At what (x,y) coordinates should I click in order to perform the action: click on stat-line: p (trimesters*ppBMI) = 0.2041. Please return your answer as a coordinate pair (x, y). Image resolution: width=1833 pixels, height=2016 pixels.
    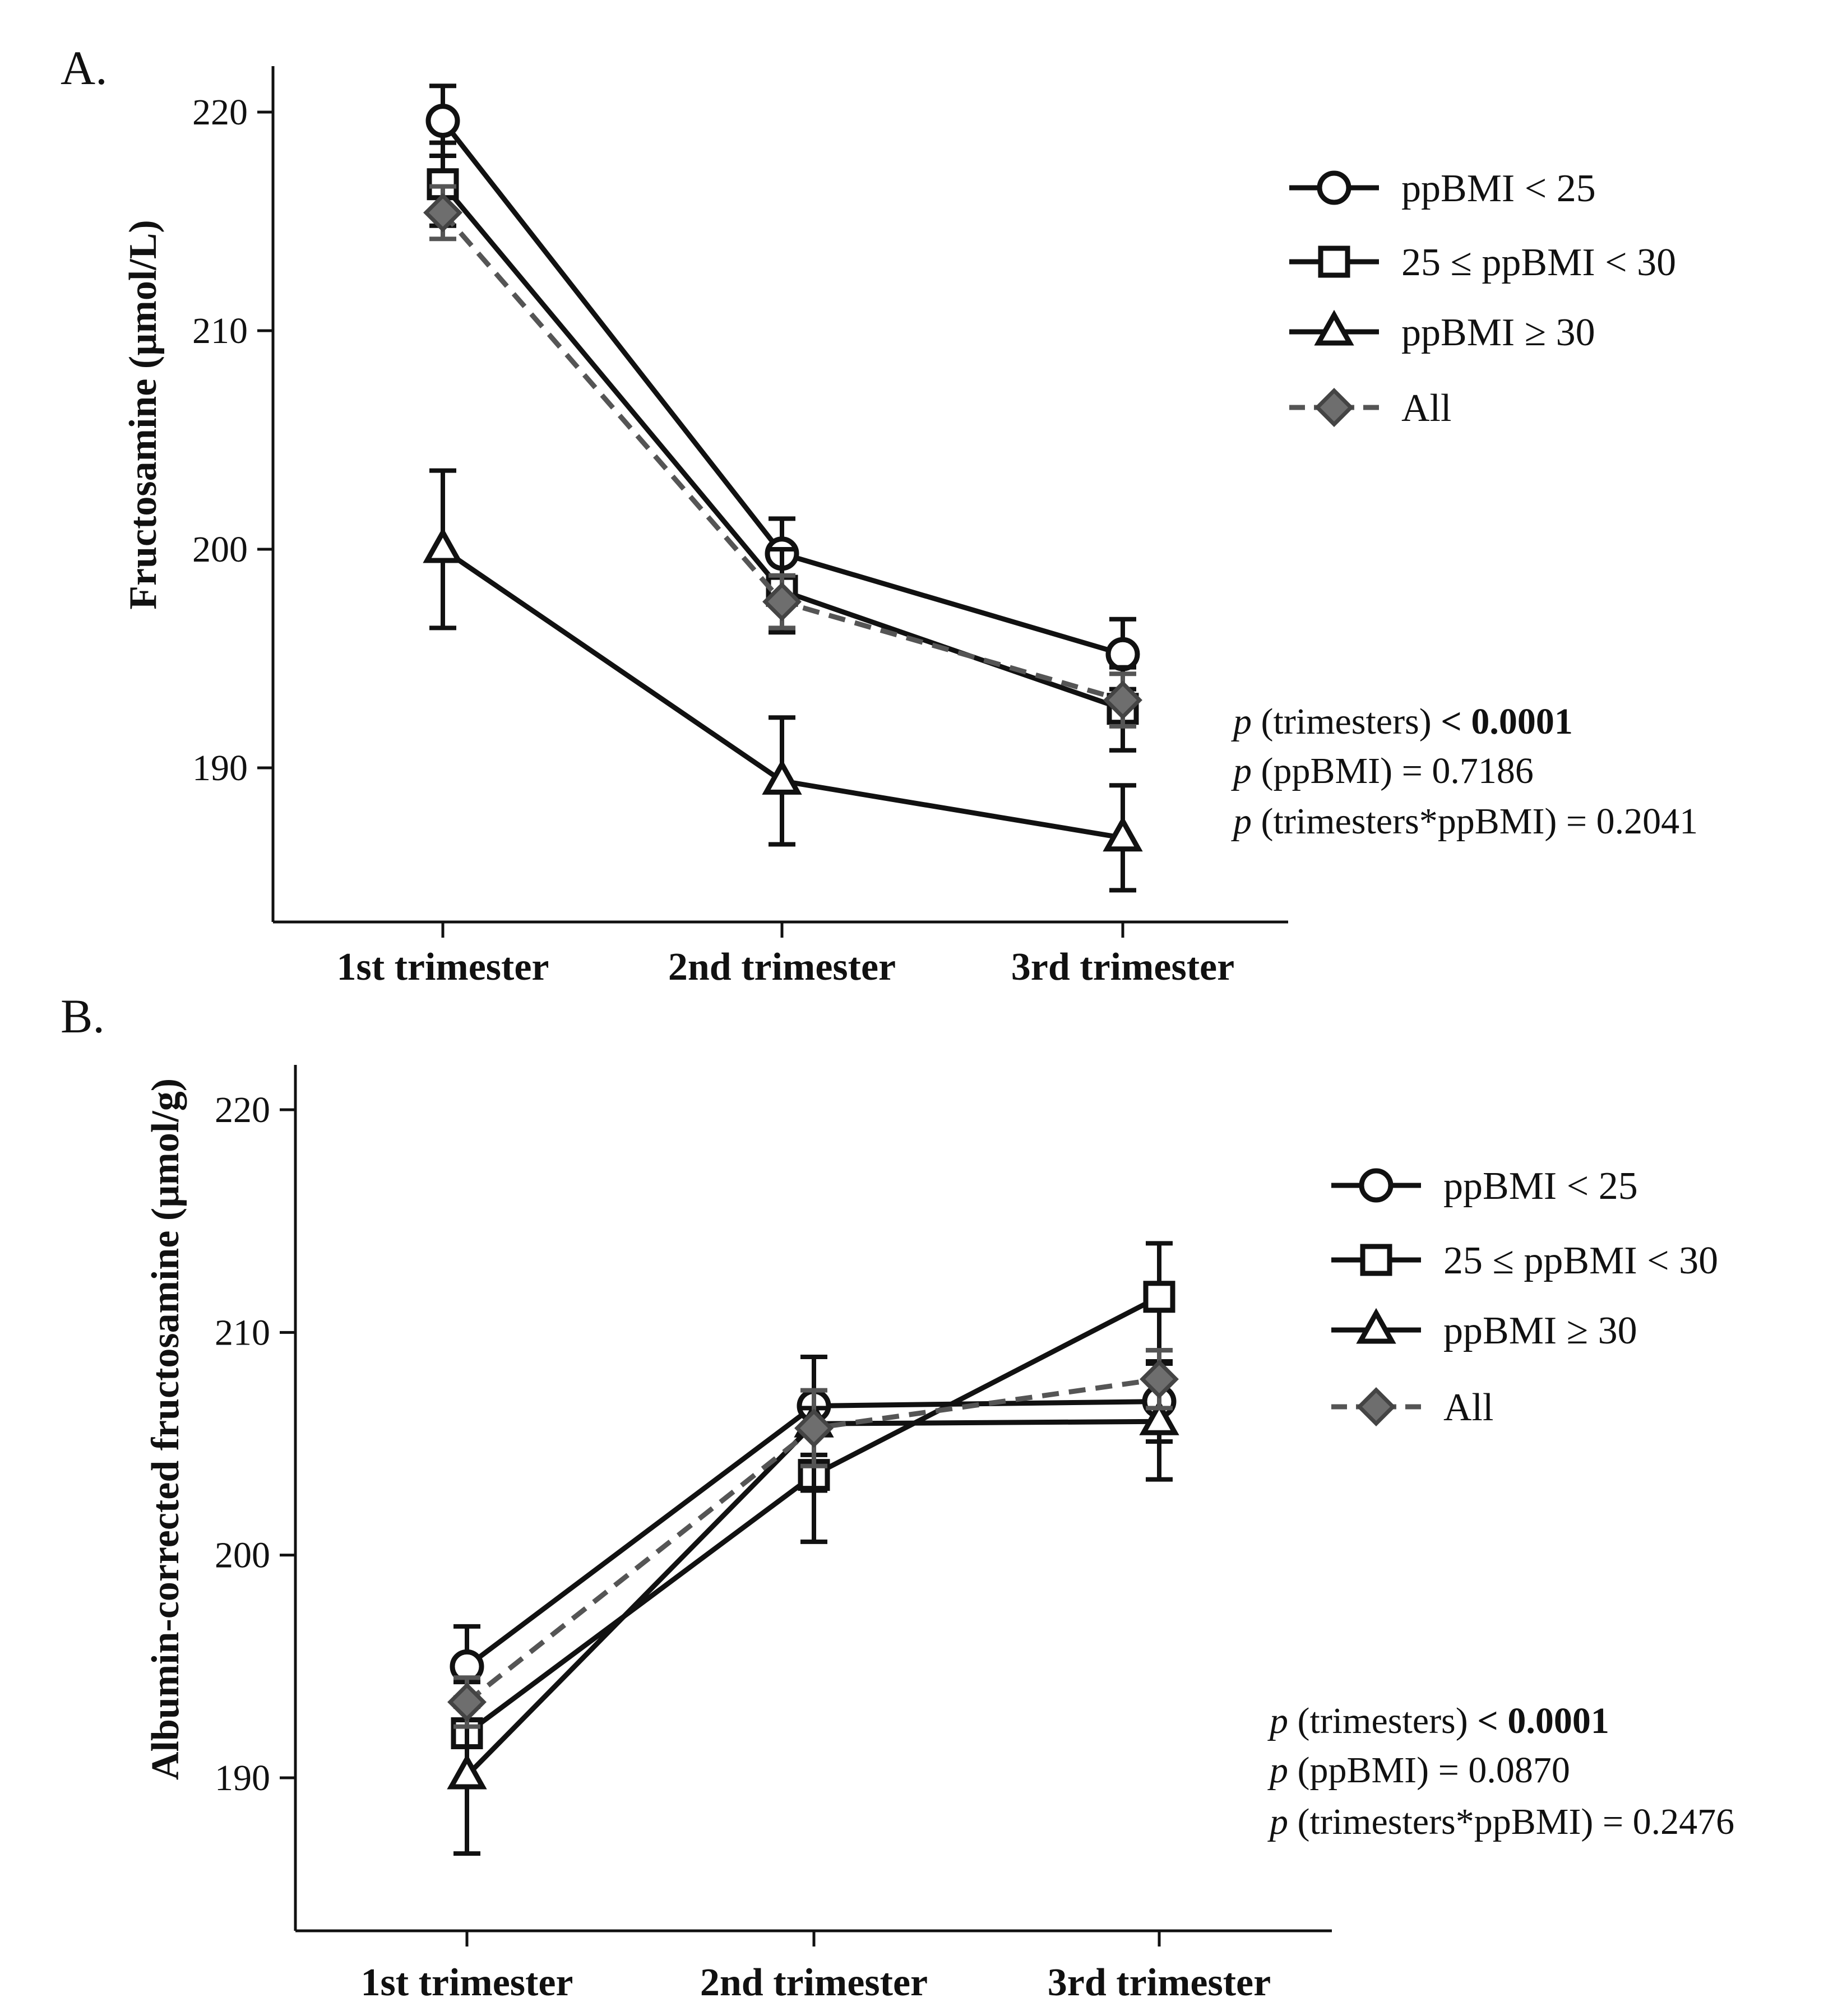
    Looking at the image, I should click on (1464, 821).